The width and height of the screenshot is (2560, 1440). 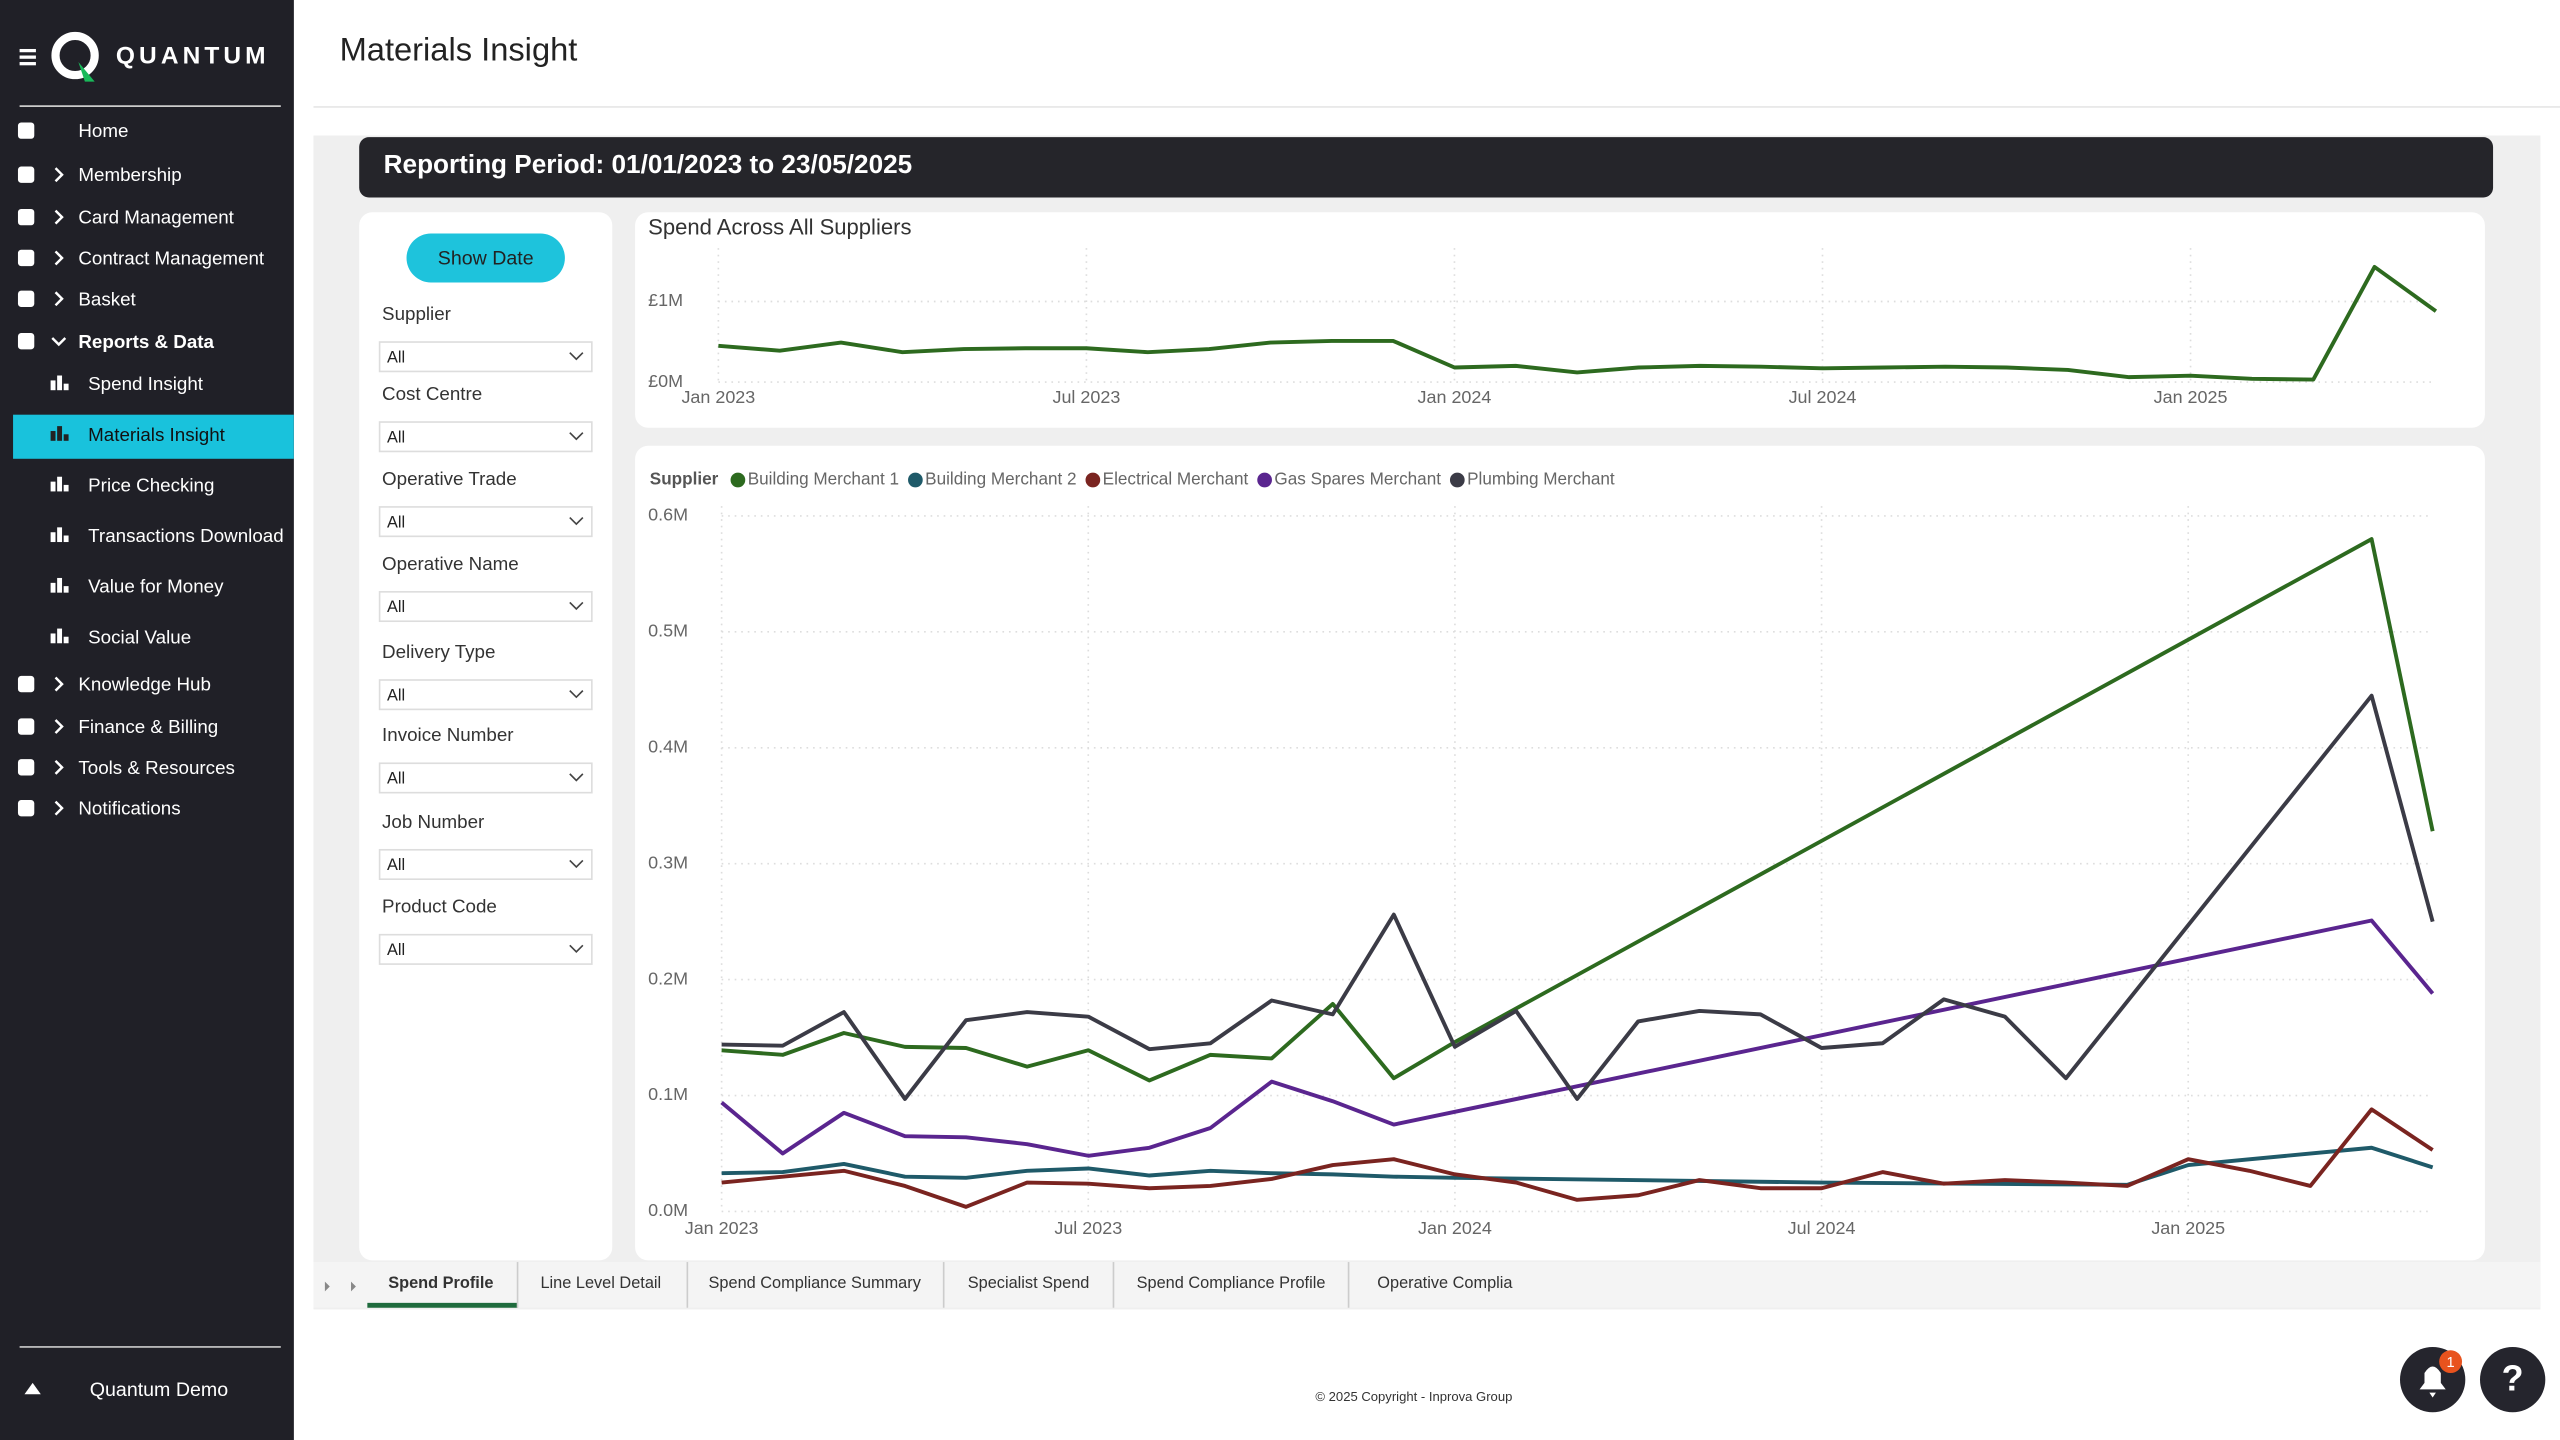 I want to click on legend-label: Electrical Merchant, so click(x=1176, y=479).